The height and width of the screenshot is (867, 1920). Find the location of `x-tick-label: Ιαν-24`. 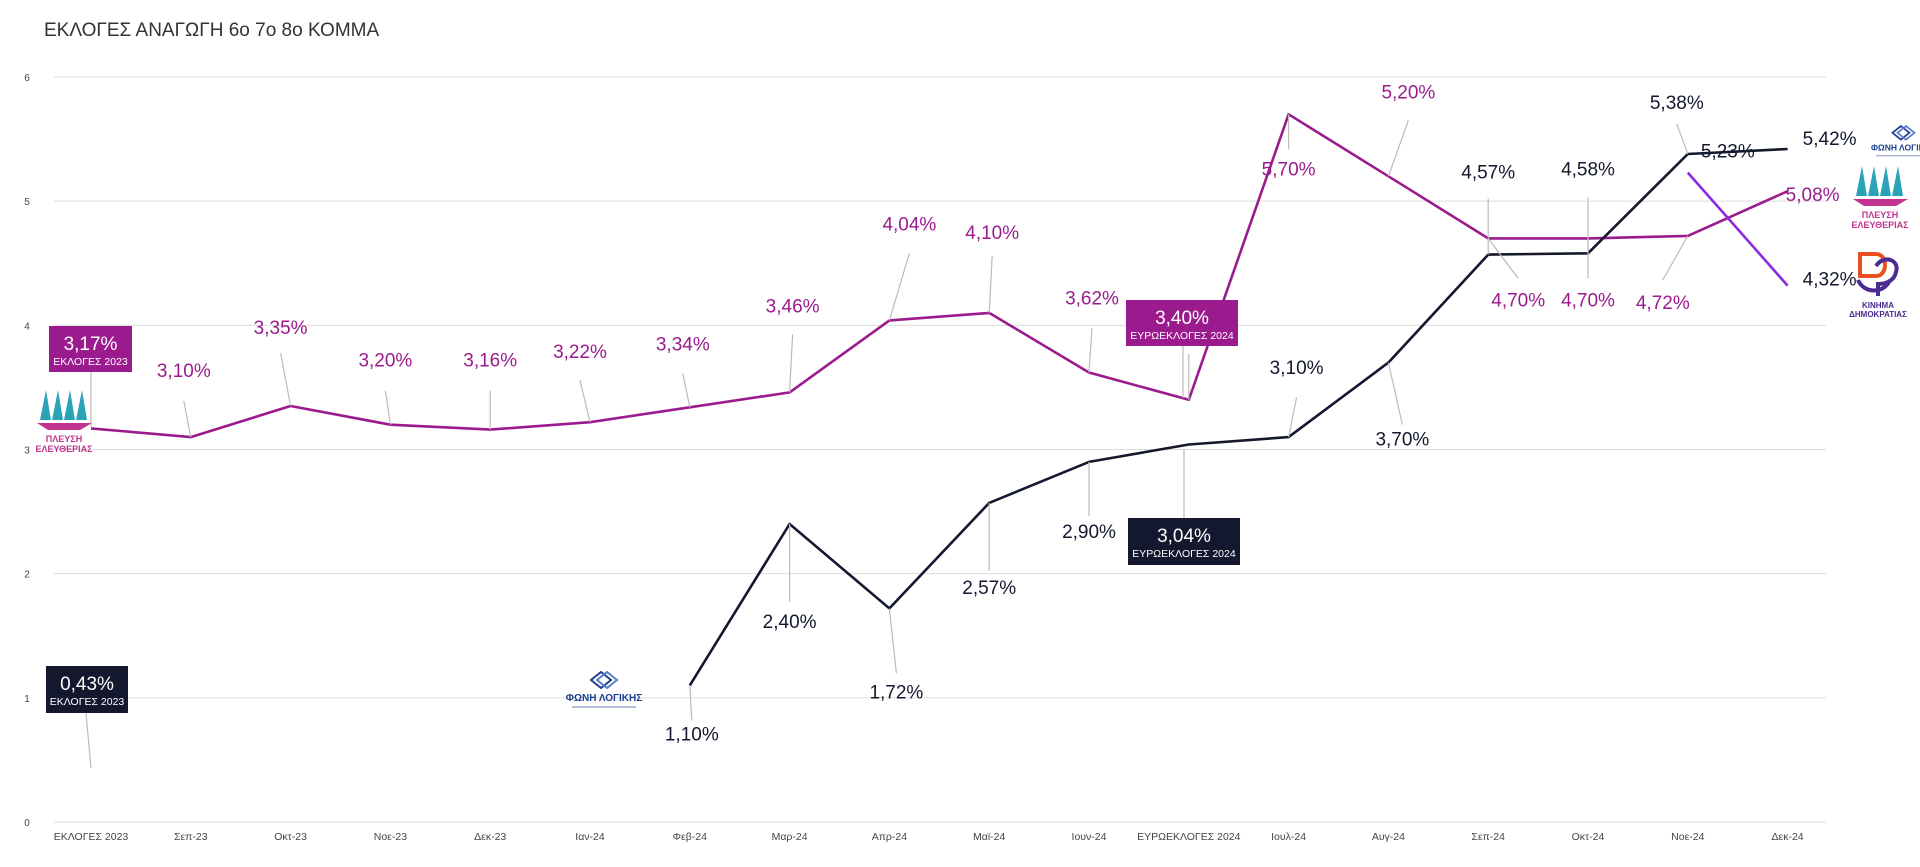

x-tick-label: Ιαν-24 is located at coordinates (590, 837).